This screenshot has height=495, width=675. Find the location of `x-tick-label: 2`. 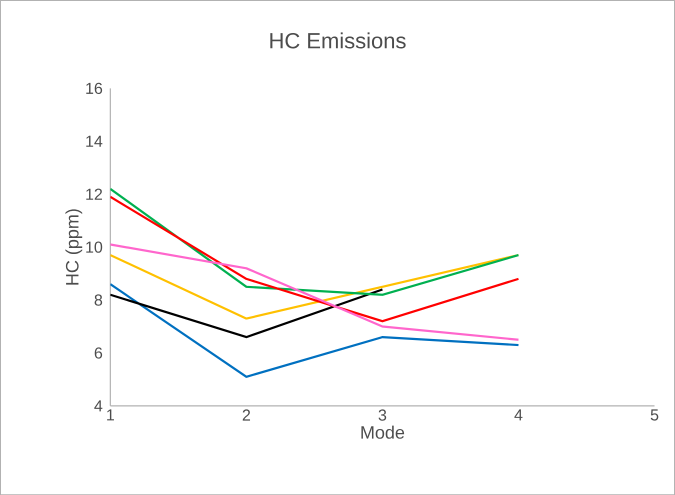

x-tick-label: 2 is located at coordinates (246, 414).